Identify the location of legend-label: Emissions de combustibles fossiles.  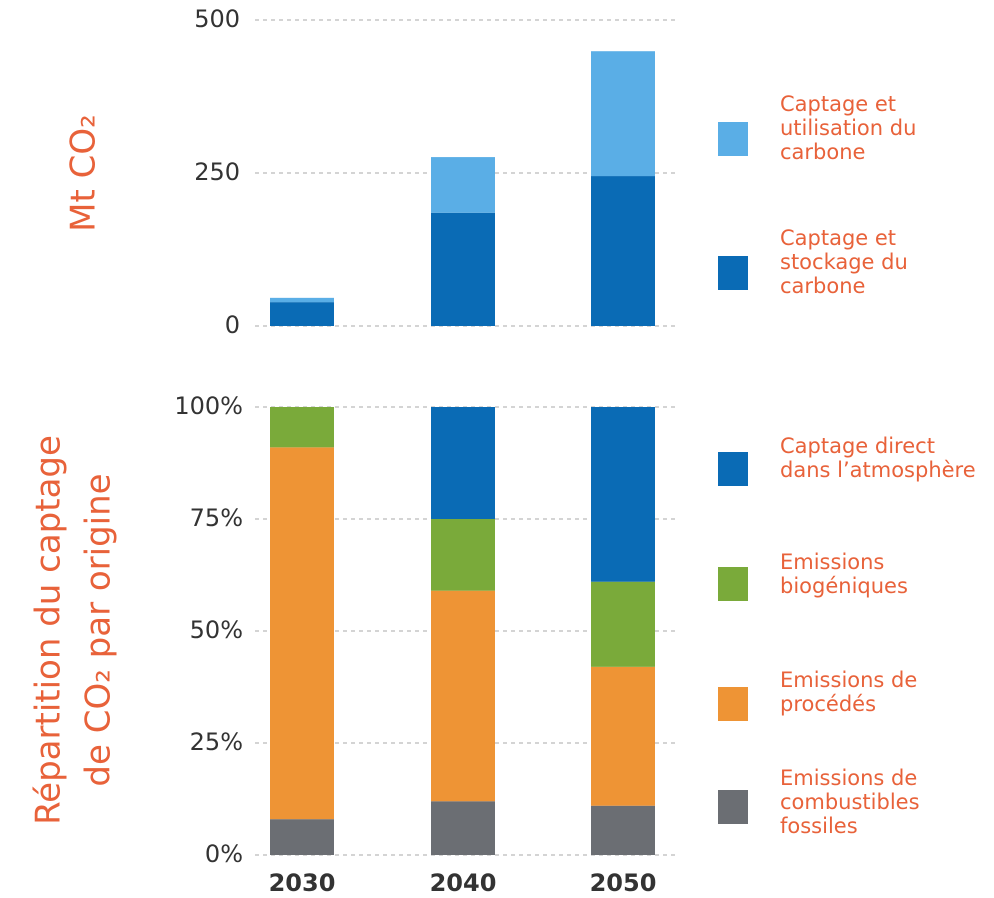
(850, 802).